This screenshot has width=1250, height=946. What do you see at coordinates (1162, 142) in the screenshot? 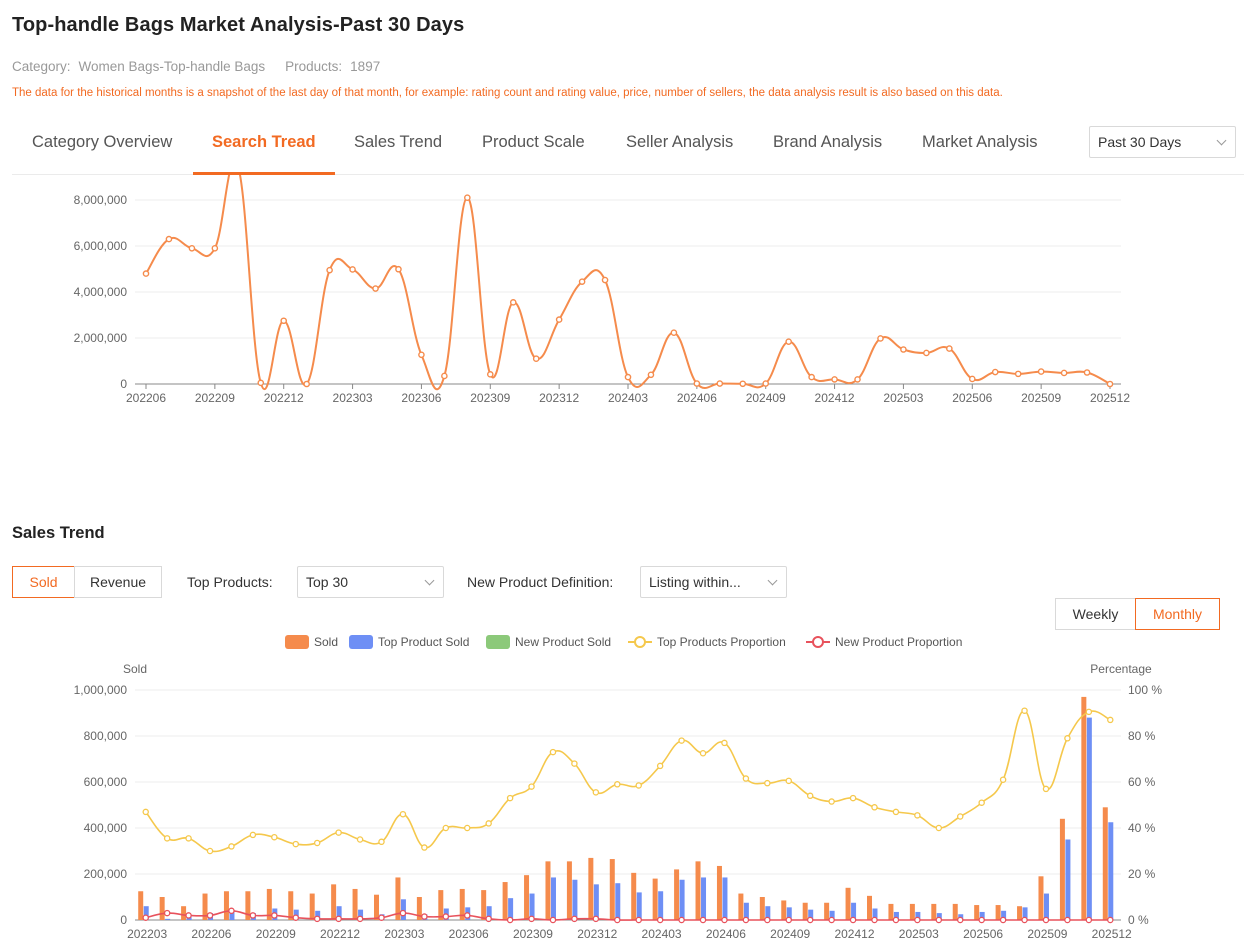
I see `period-select: Past 30 Days` at bounding box center [1162, 142].